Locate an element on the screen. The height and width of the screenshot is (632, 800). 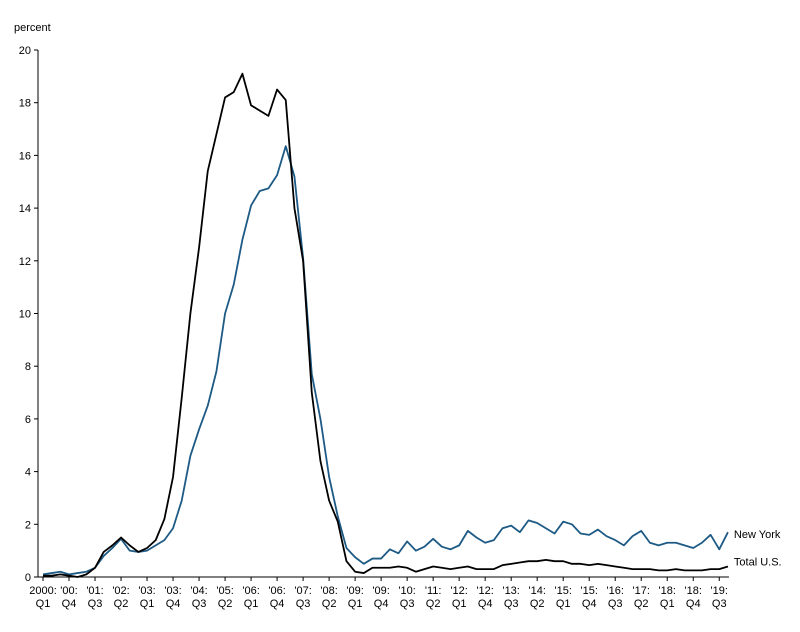
x-tick-label-line: '05: is located at coordinates (224, 591).